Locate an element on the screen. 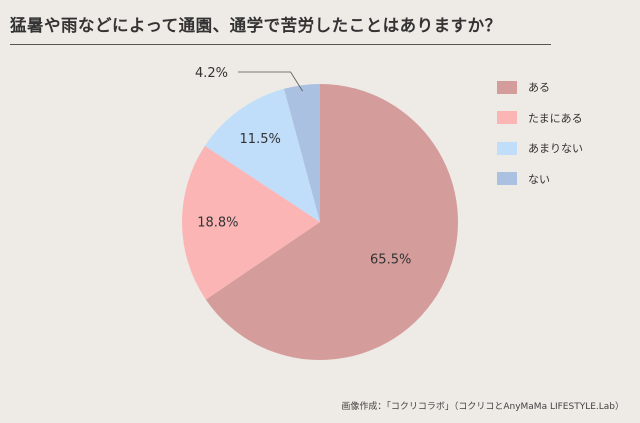 This screenshot has height=423, width=640. legend-item-tamaniaru: たまにある is located at coordinates (540, 118).